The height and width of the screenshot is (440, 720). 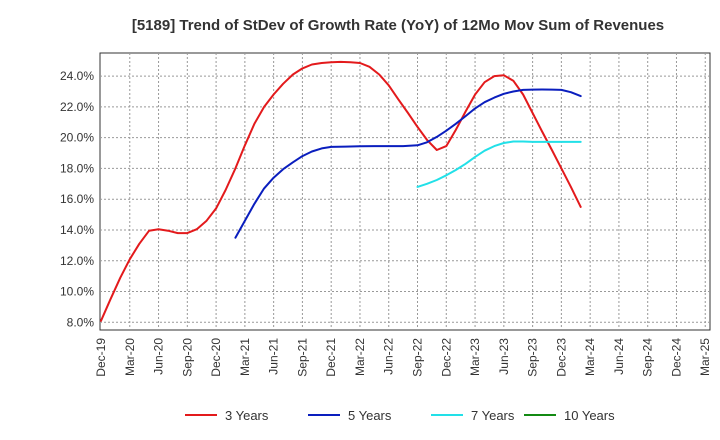 I want to click on legend-label-7-years: 7 Years, so click(x=493, y=415).